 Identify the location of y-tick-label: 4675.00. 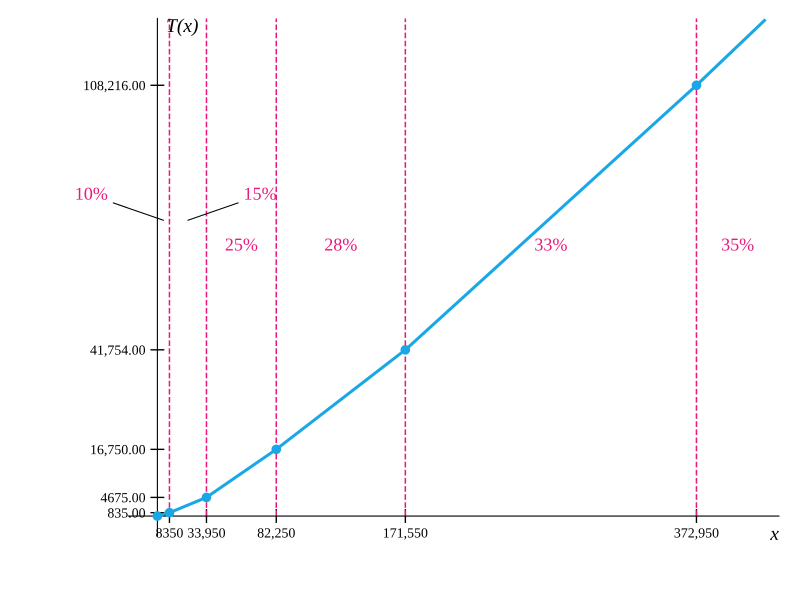
(123, 497).